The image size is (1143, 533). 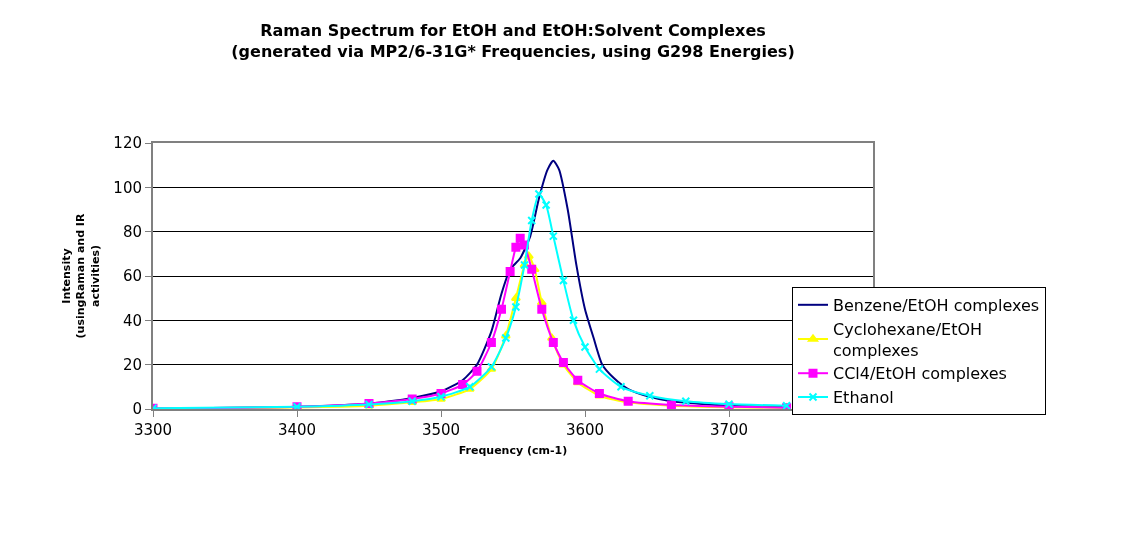 I want to click on x-axis-title: Frequency (cm-1), so click(x=513, y=450).